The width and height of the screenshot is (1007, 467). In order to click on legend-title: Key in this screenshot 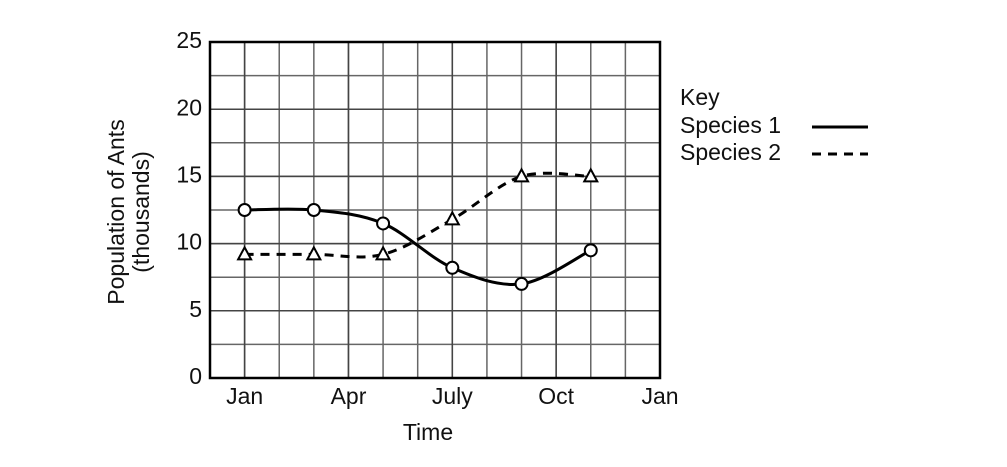, I will do `click(700, 97)`.